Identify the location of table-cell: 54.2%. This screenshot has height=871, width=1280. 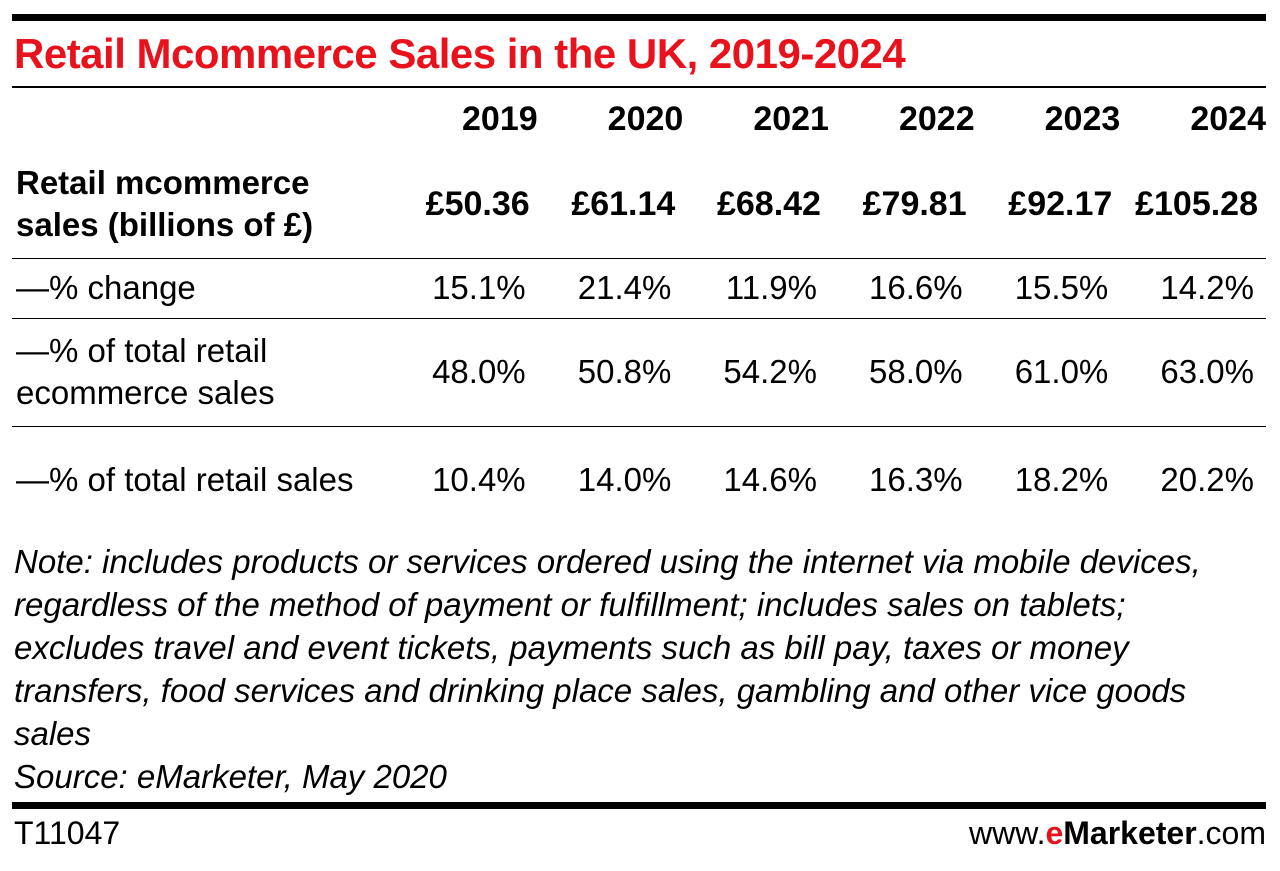
(756, 372).